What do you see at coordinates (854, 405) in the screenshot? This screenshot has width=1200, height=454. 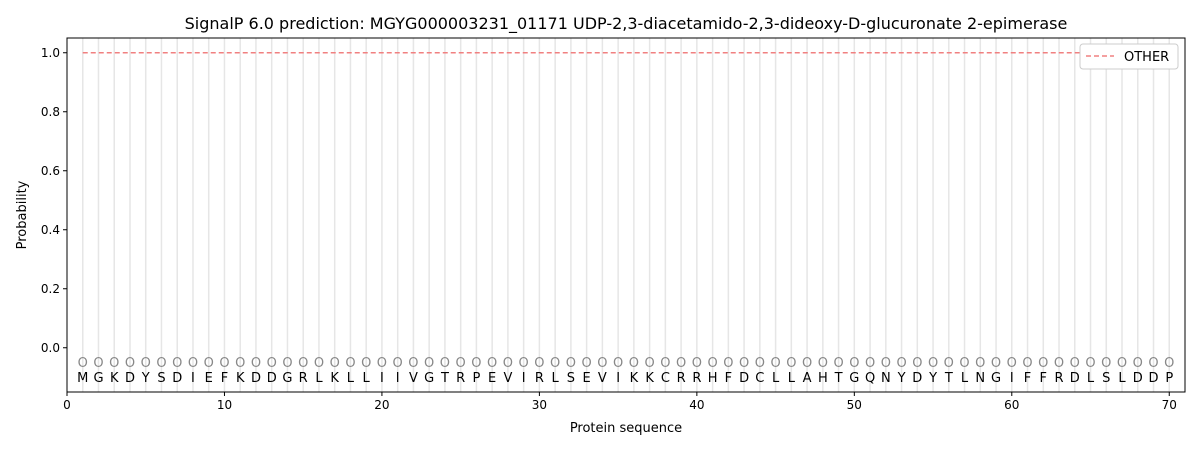 I see `x-tick-label: 50` at bounding box center [854, 405].